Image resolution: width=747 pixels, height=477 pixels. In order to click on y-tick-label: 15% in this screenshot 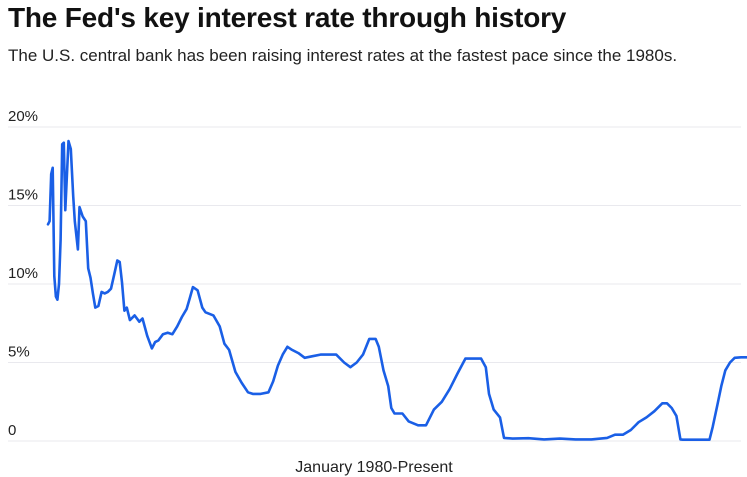, I will do `click(23, 195)`.